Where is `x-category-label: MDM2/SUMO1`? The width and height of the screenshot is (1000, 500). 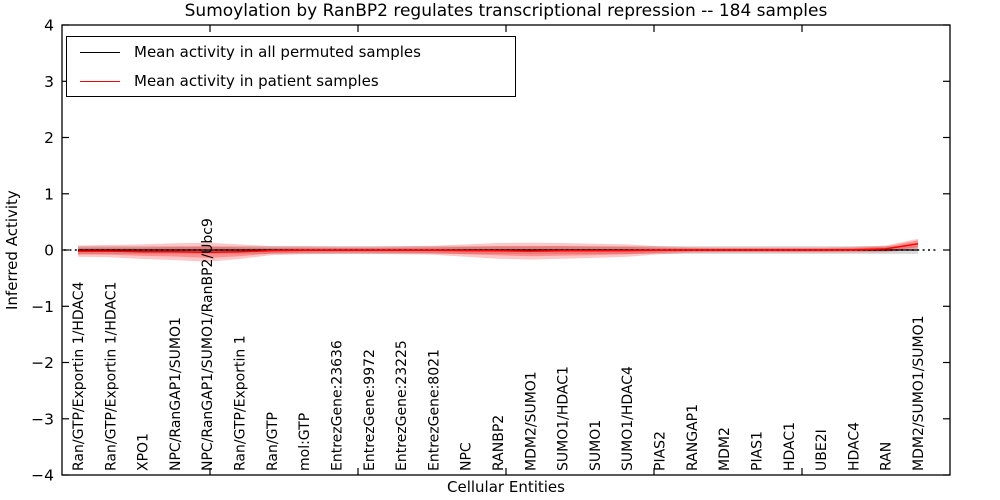
x-category-label: MDM2/SUMO1 is located at coordinates (531, 421).